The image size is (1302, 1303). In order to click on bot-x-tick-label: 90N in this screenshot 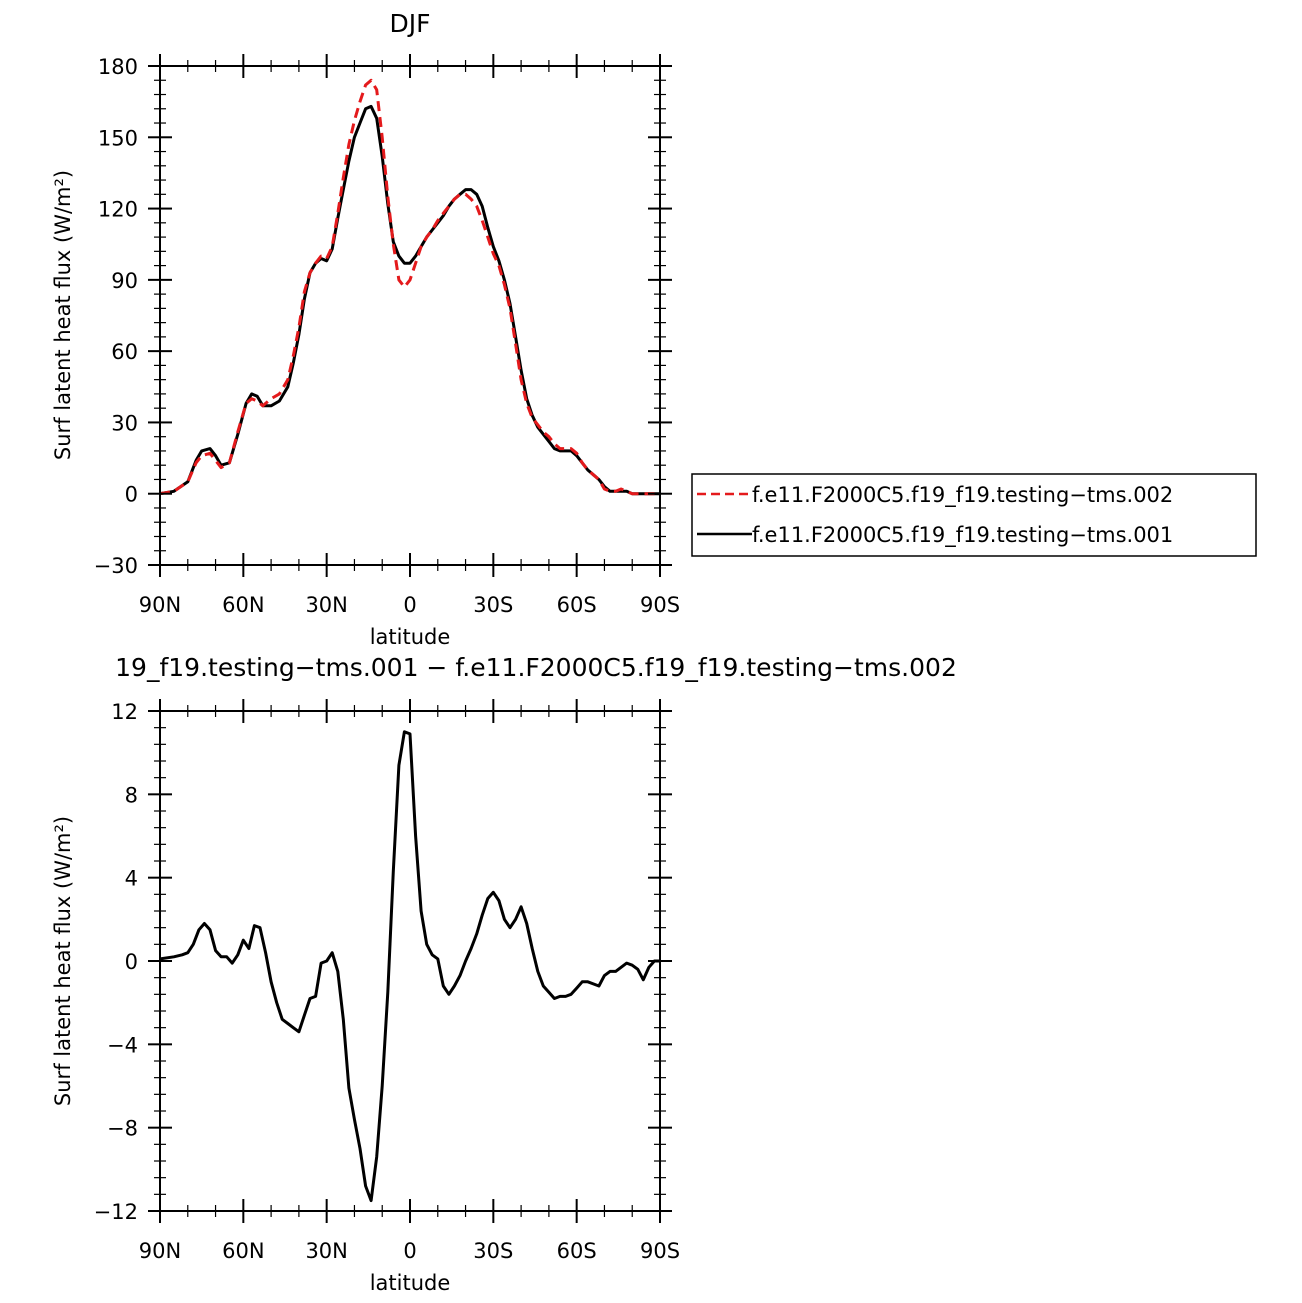, I will do `click(160, 1251)`.